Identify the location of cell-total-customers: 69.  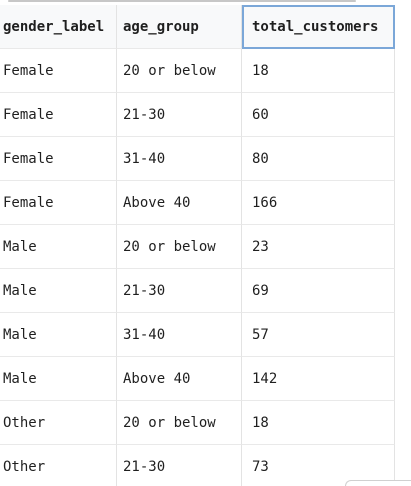
(318, 291).